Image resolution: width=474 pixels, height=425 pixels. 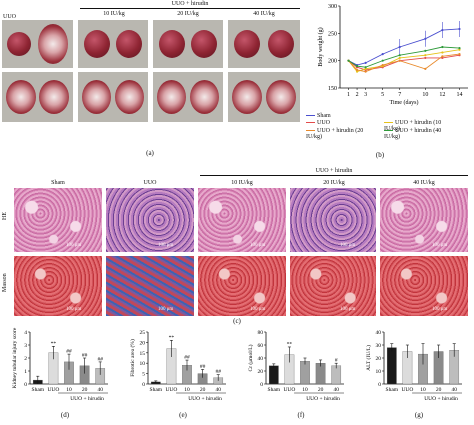 I want to click on legend-label: UUO + hirudin (20 IU/kg), so click(x=335, y=134).